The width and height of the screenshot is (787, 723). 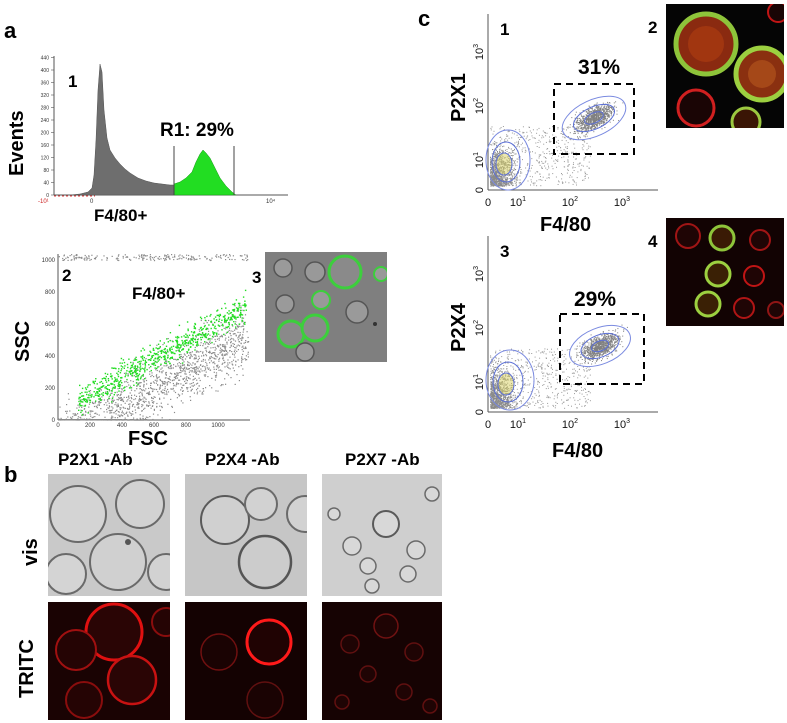 What do you see at coordinates (45, 71) in the screenshot?
I see `histogram-ytick-label: 400` at bounding box center [45, 71].